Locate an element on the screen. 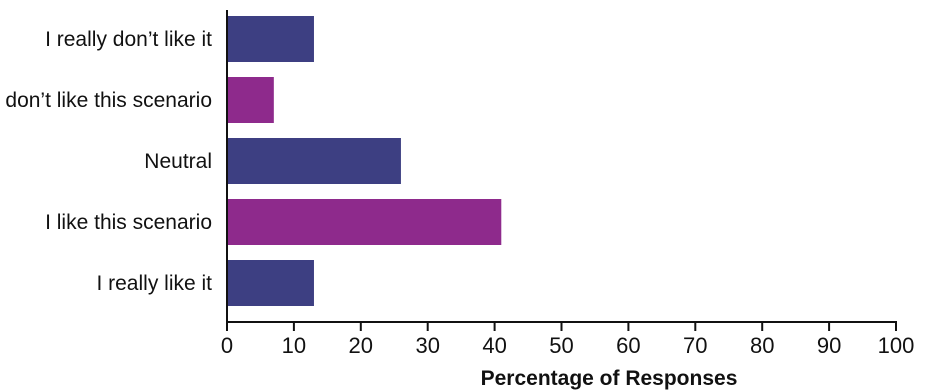  x-tick-label-4: 40 is located at coordinates (494, 345).